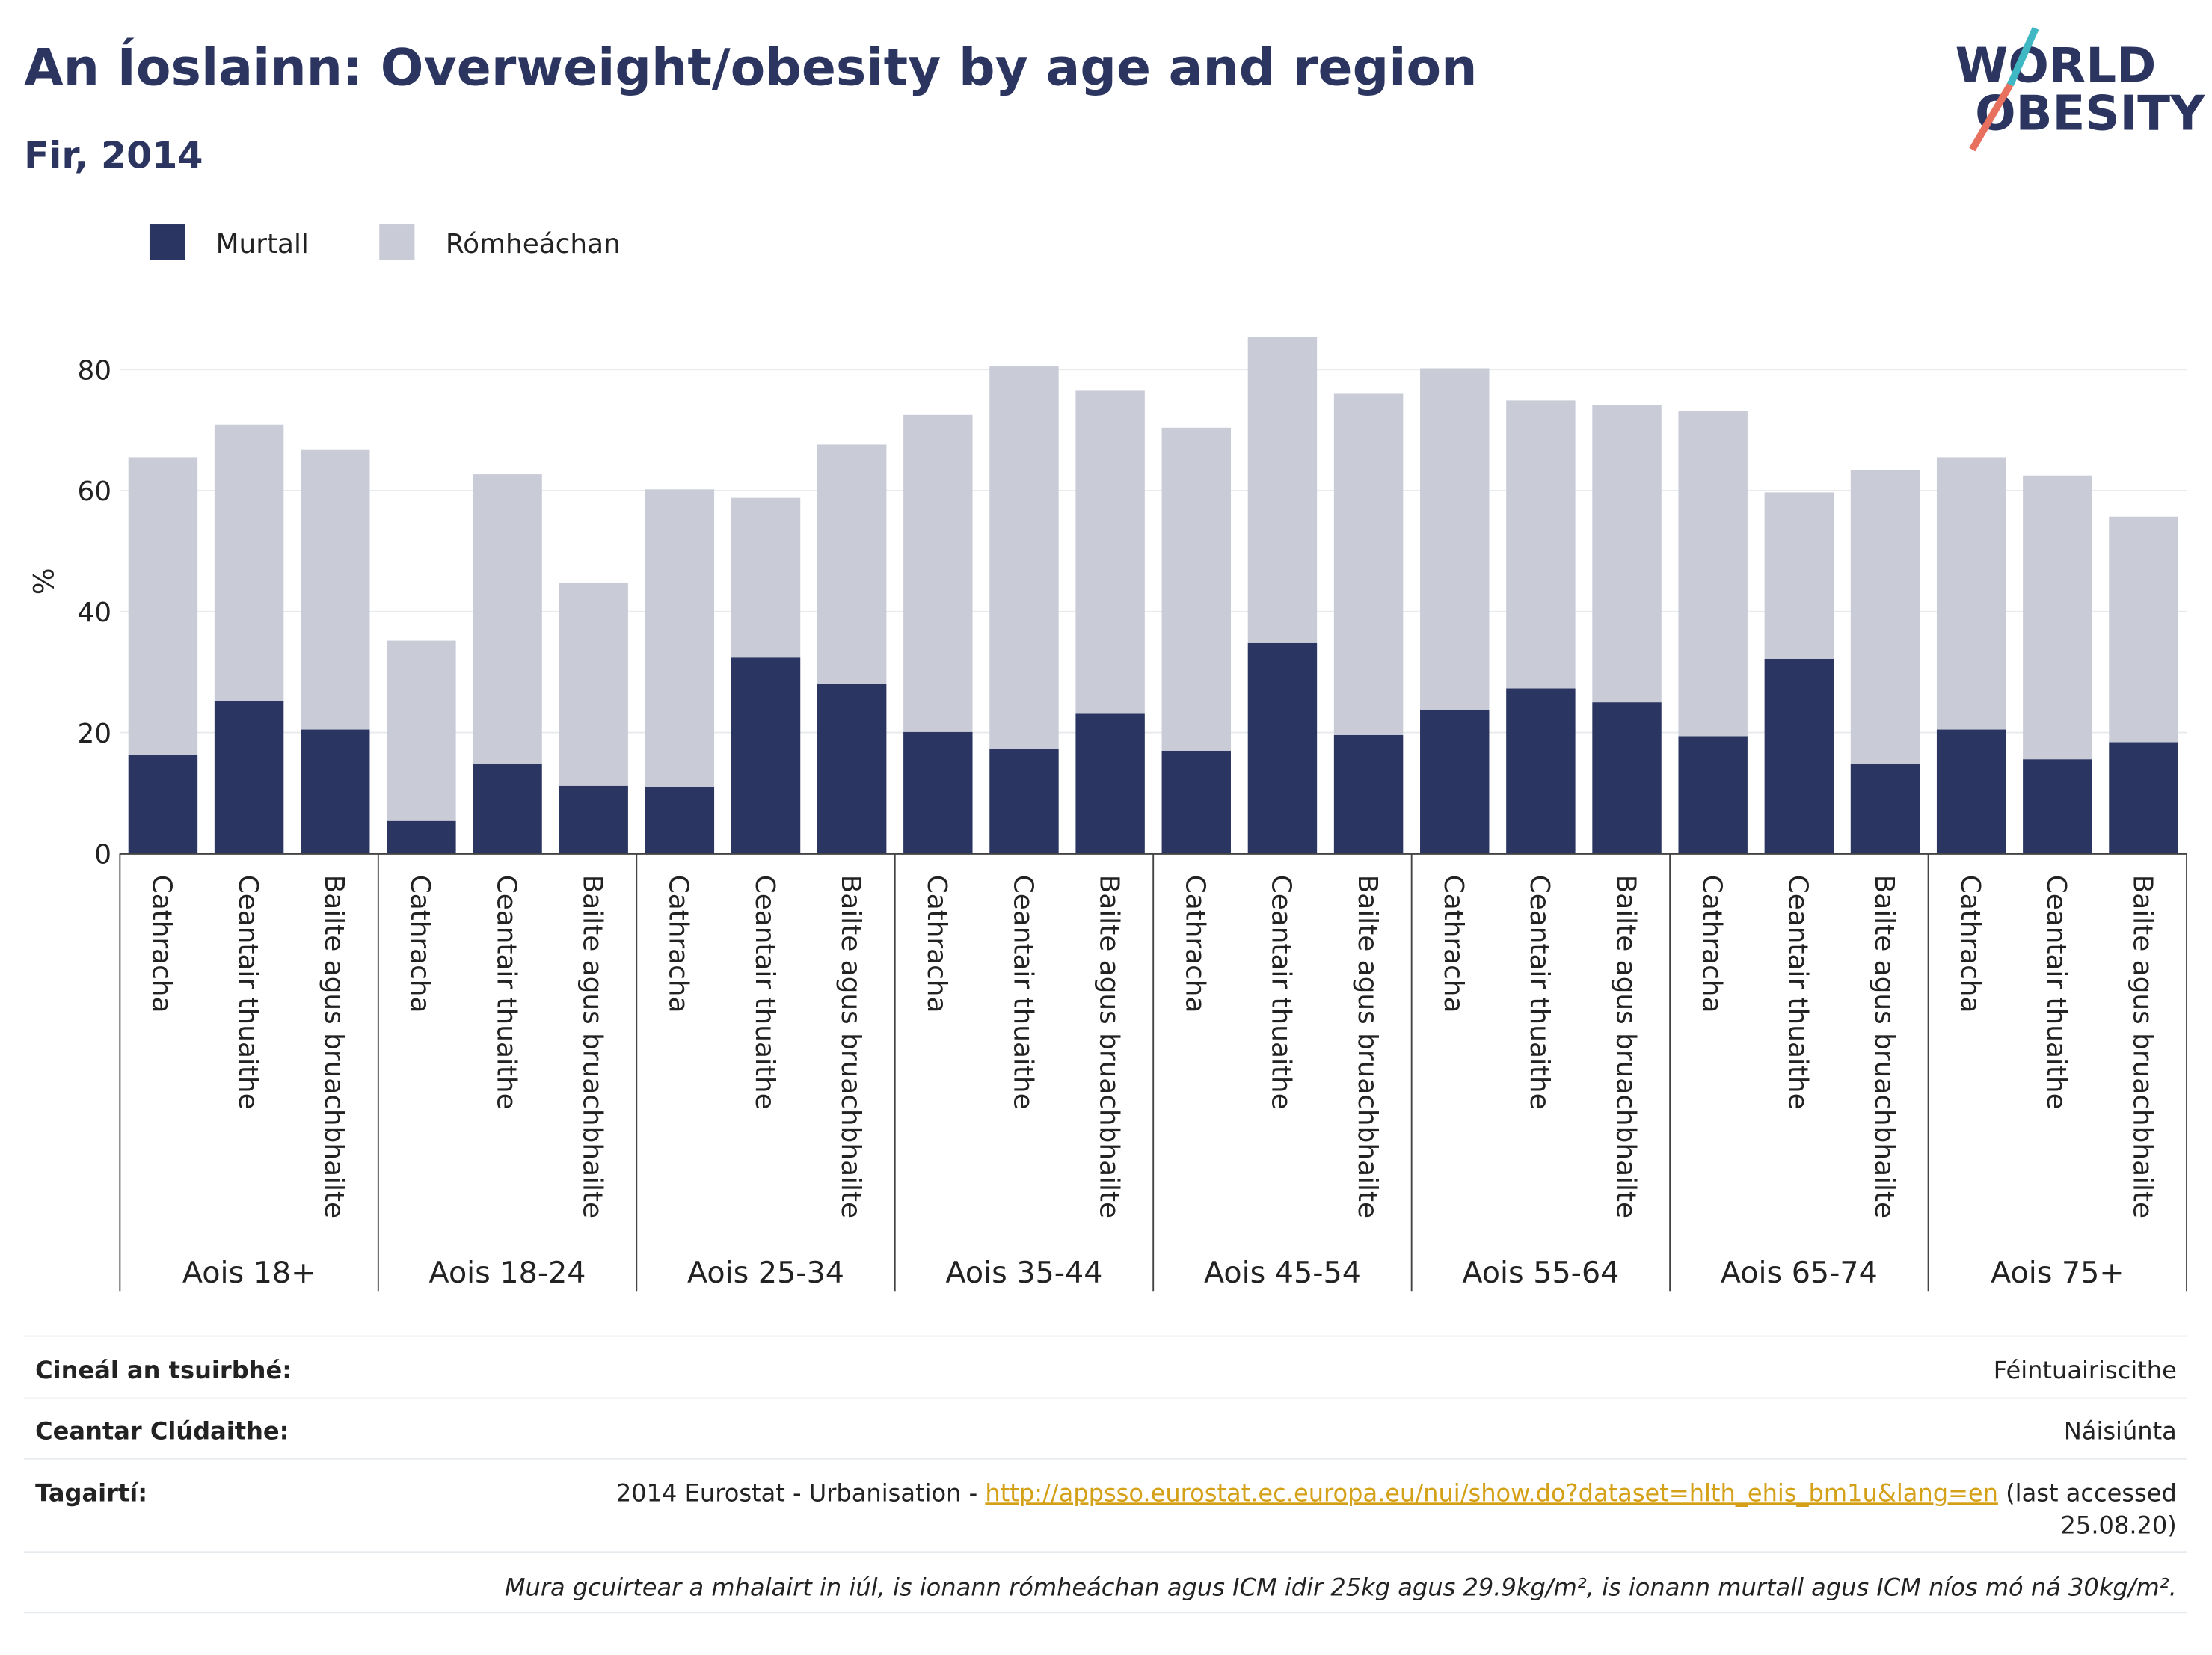  I want to click on group-label: Aois 18-24, so click(507, 1273).